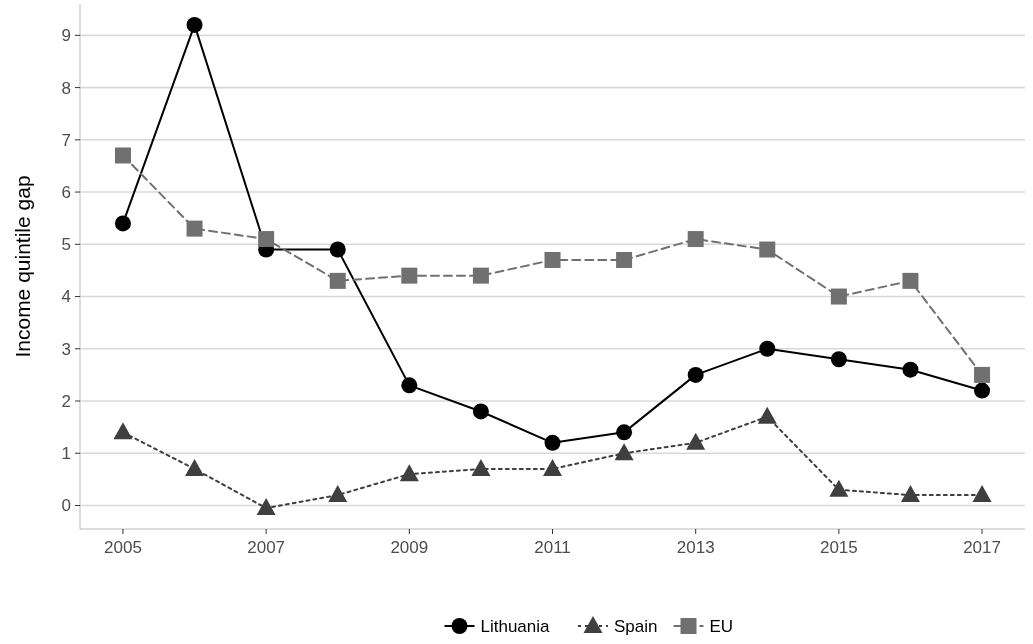  I want to click on y-tick-label: 0, so click(66, 506).